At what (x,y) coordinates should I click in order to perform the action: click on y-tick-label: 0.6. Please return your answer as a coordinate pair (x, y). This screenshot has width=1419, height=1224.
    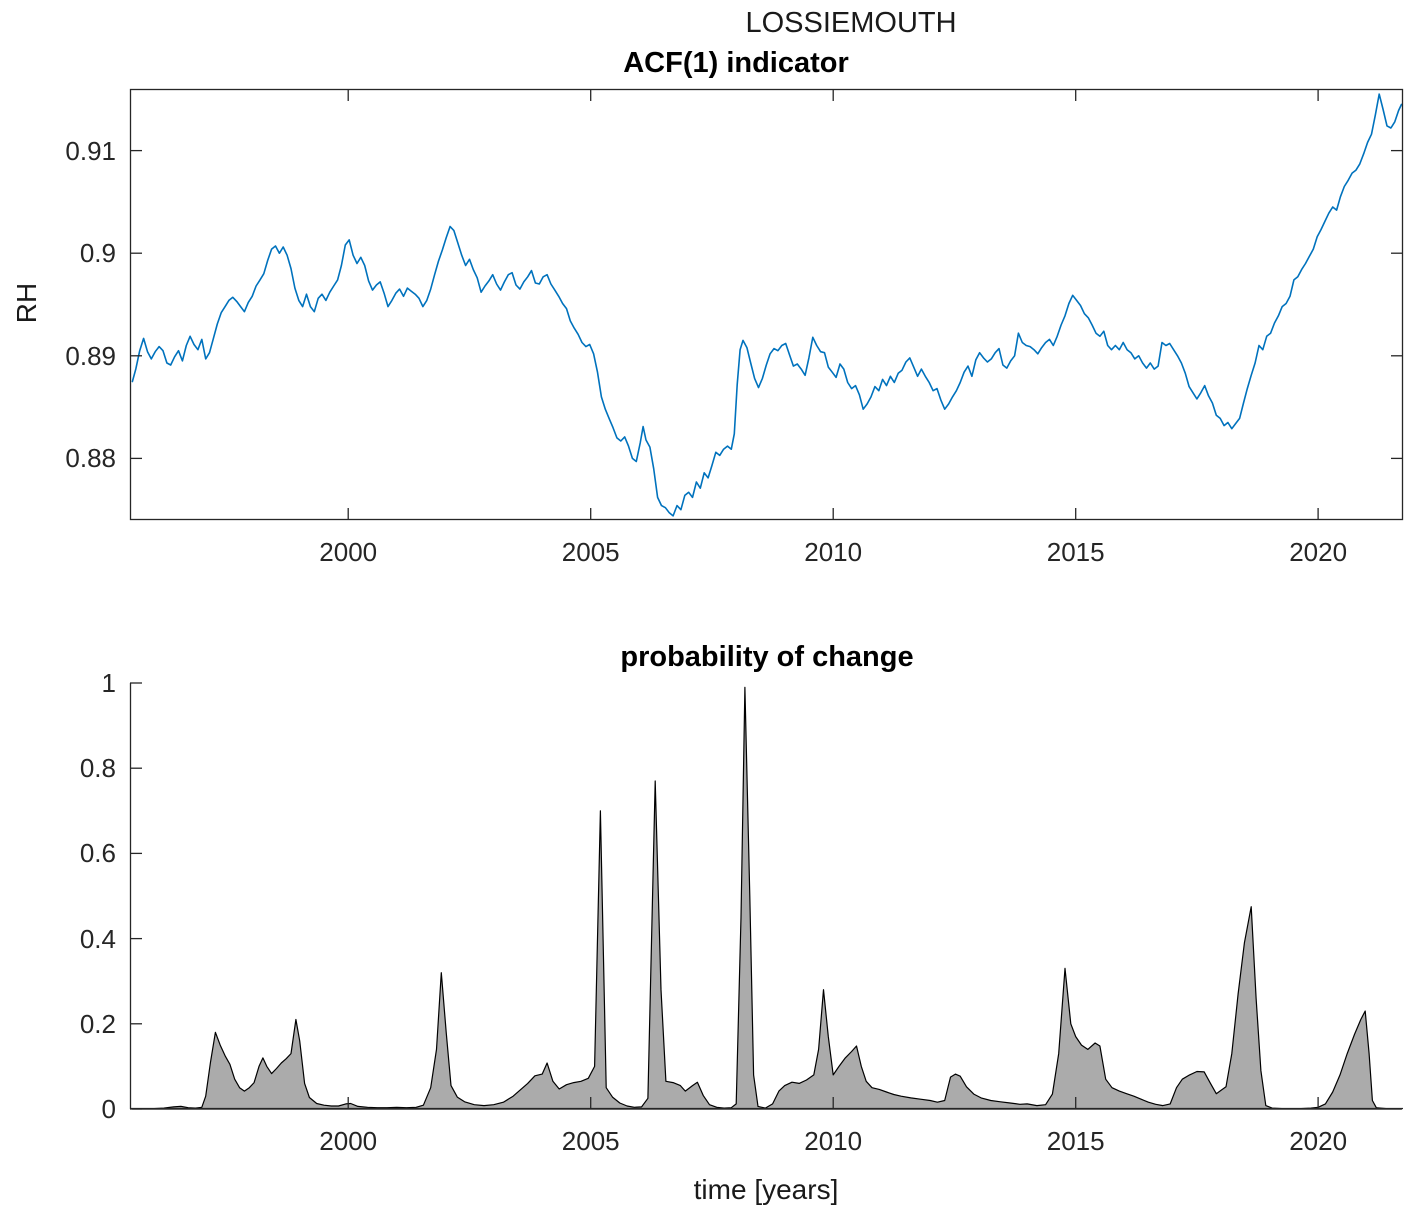
    Looking at the image, I should click on (97, 853).